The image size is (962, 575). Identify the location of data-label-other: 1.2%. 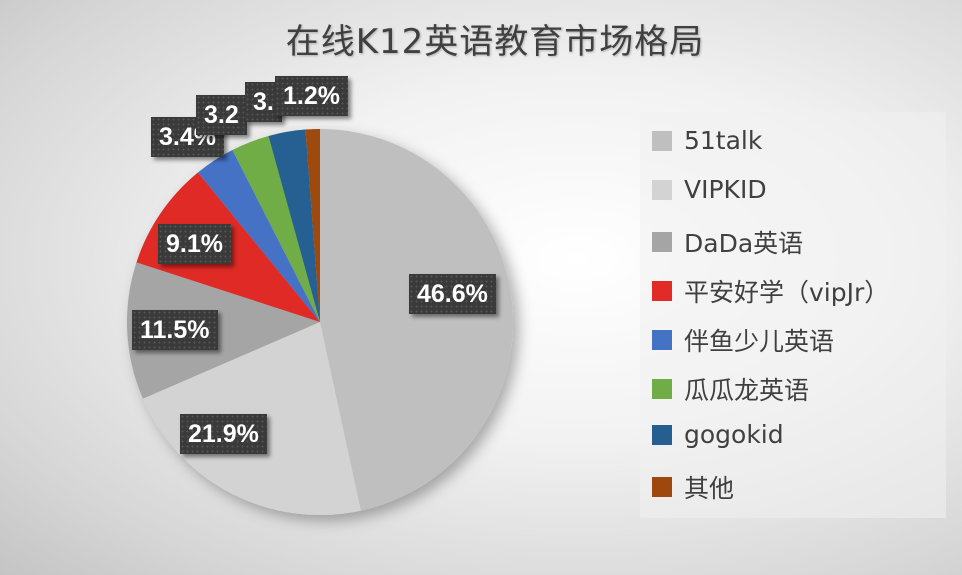
(311, 96).